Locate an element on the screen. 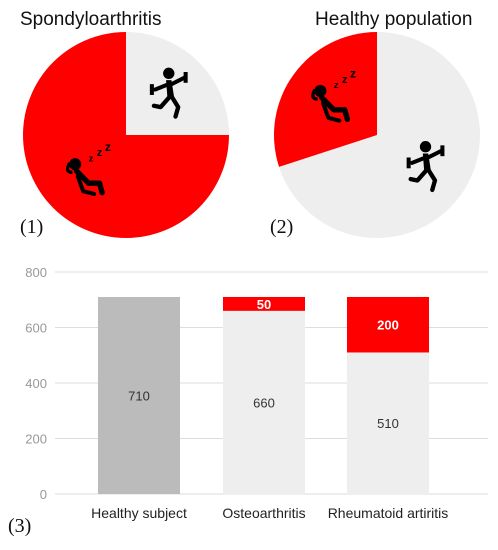 The width and height of the screenshot is (498, 550). y-tick-label: 0 is located at coordinates (43, 494).